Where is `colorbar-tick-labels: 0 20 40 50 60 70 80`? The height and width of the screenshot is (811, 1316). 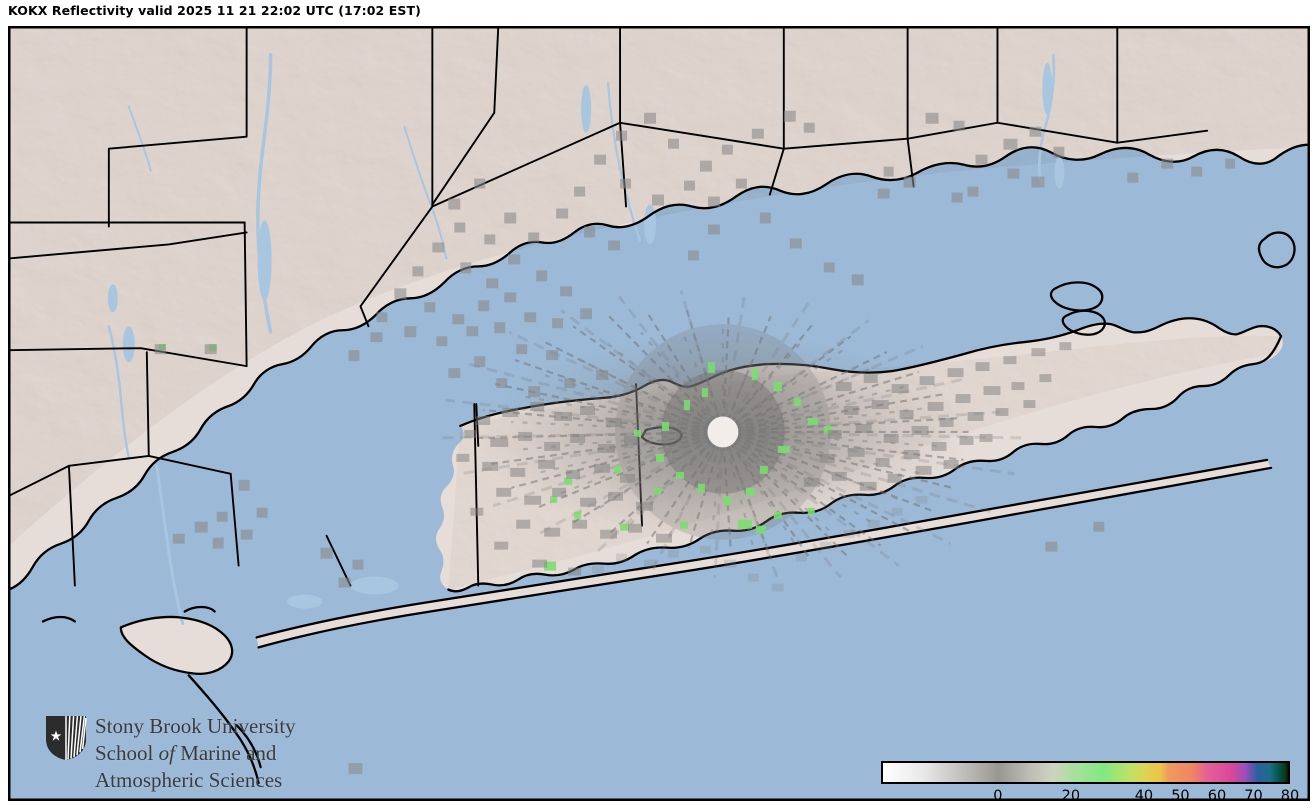
colorbar-tick-labels: 0 20 40 50 60 70 80 is located at coordinates (1090, 793).